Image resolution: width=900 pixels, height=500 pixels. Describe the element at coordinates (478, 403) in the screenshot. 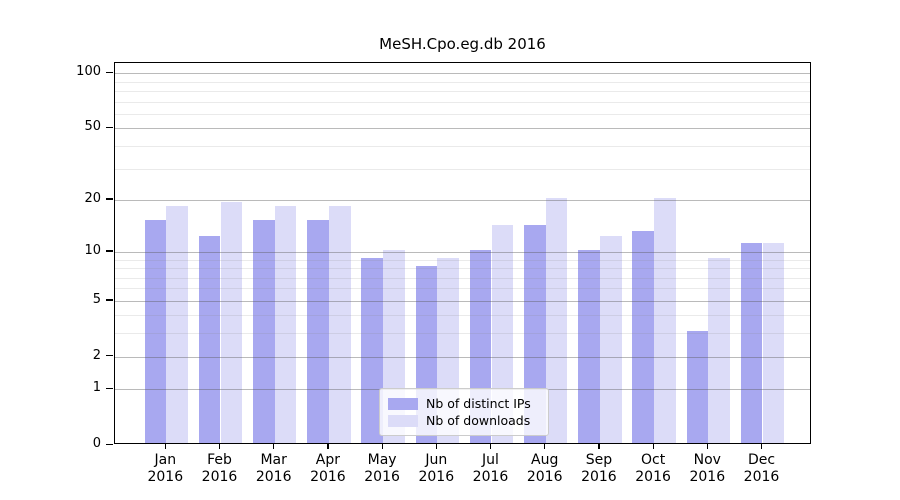

I see `legend-label-ips: Nb of distinct IPs` at that location.